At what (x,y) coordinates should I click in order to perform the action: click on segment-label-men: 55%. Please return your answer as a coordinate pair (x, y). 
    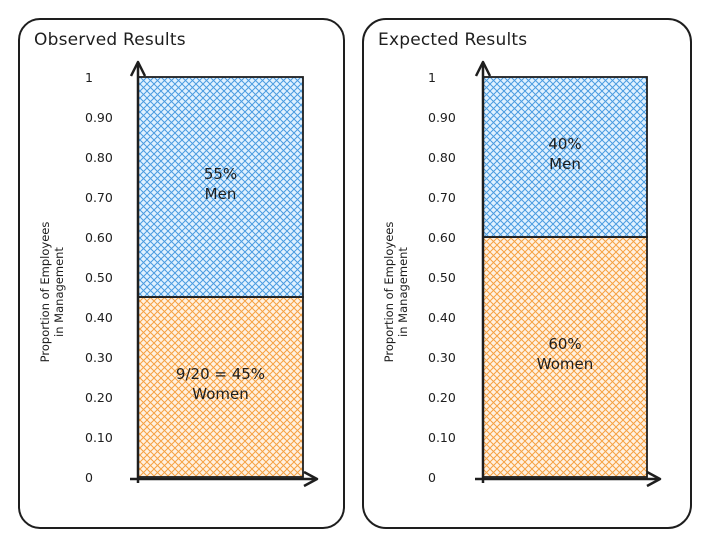
    Looking at the image, I should click on (220, 174).